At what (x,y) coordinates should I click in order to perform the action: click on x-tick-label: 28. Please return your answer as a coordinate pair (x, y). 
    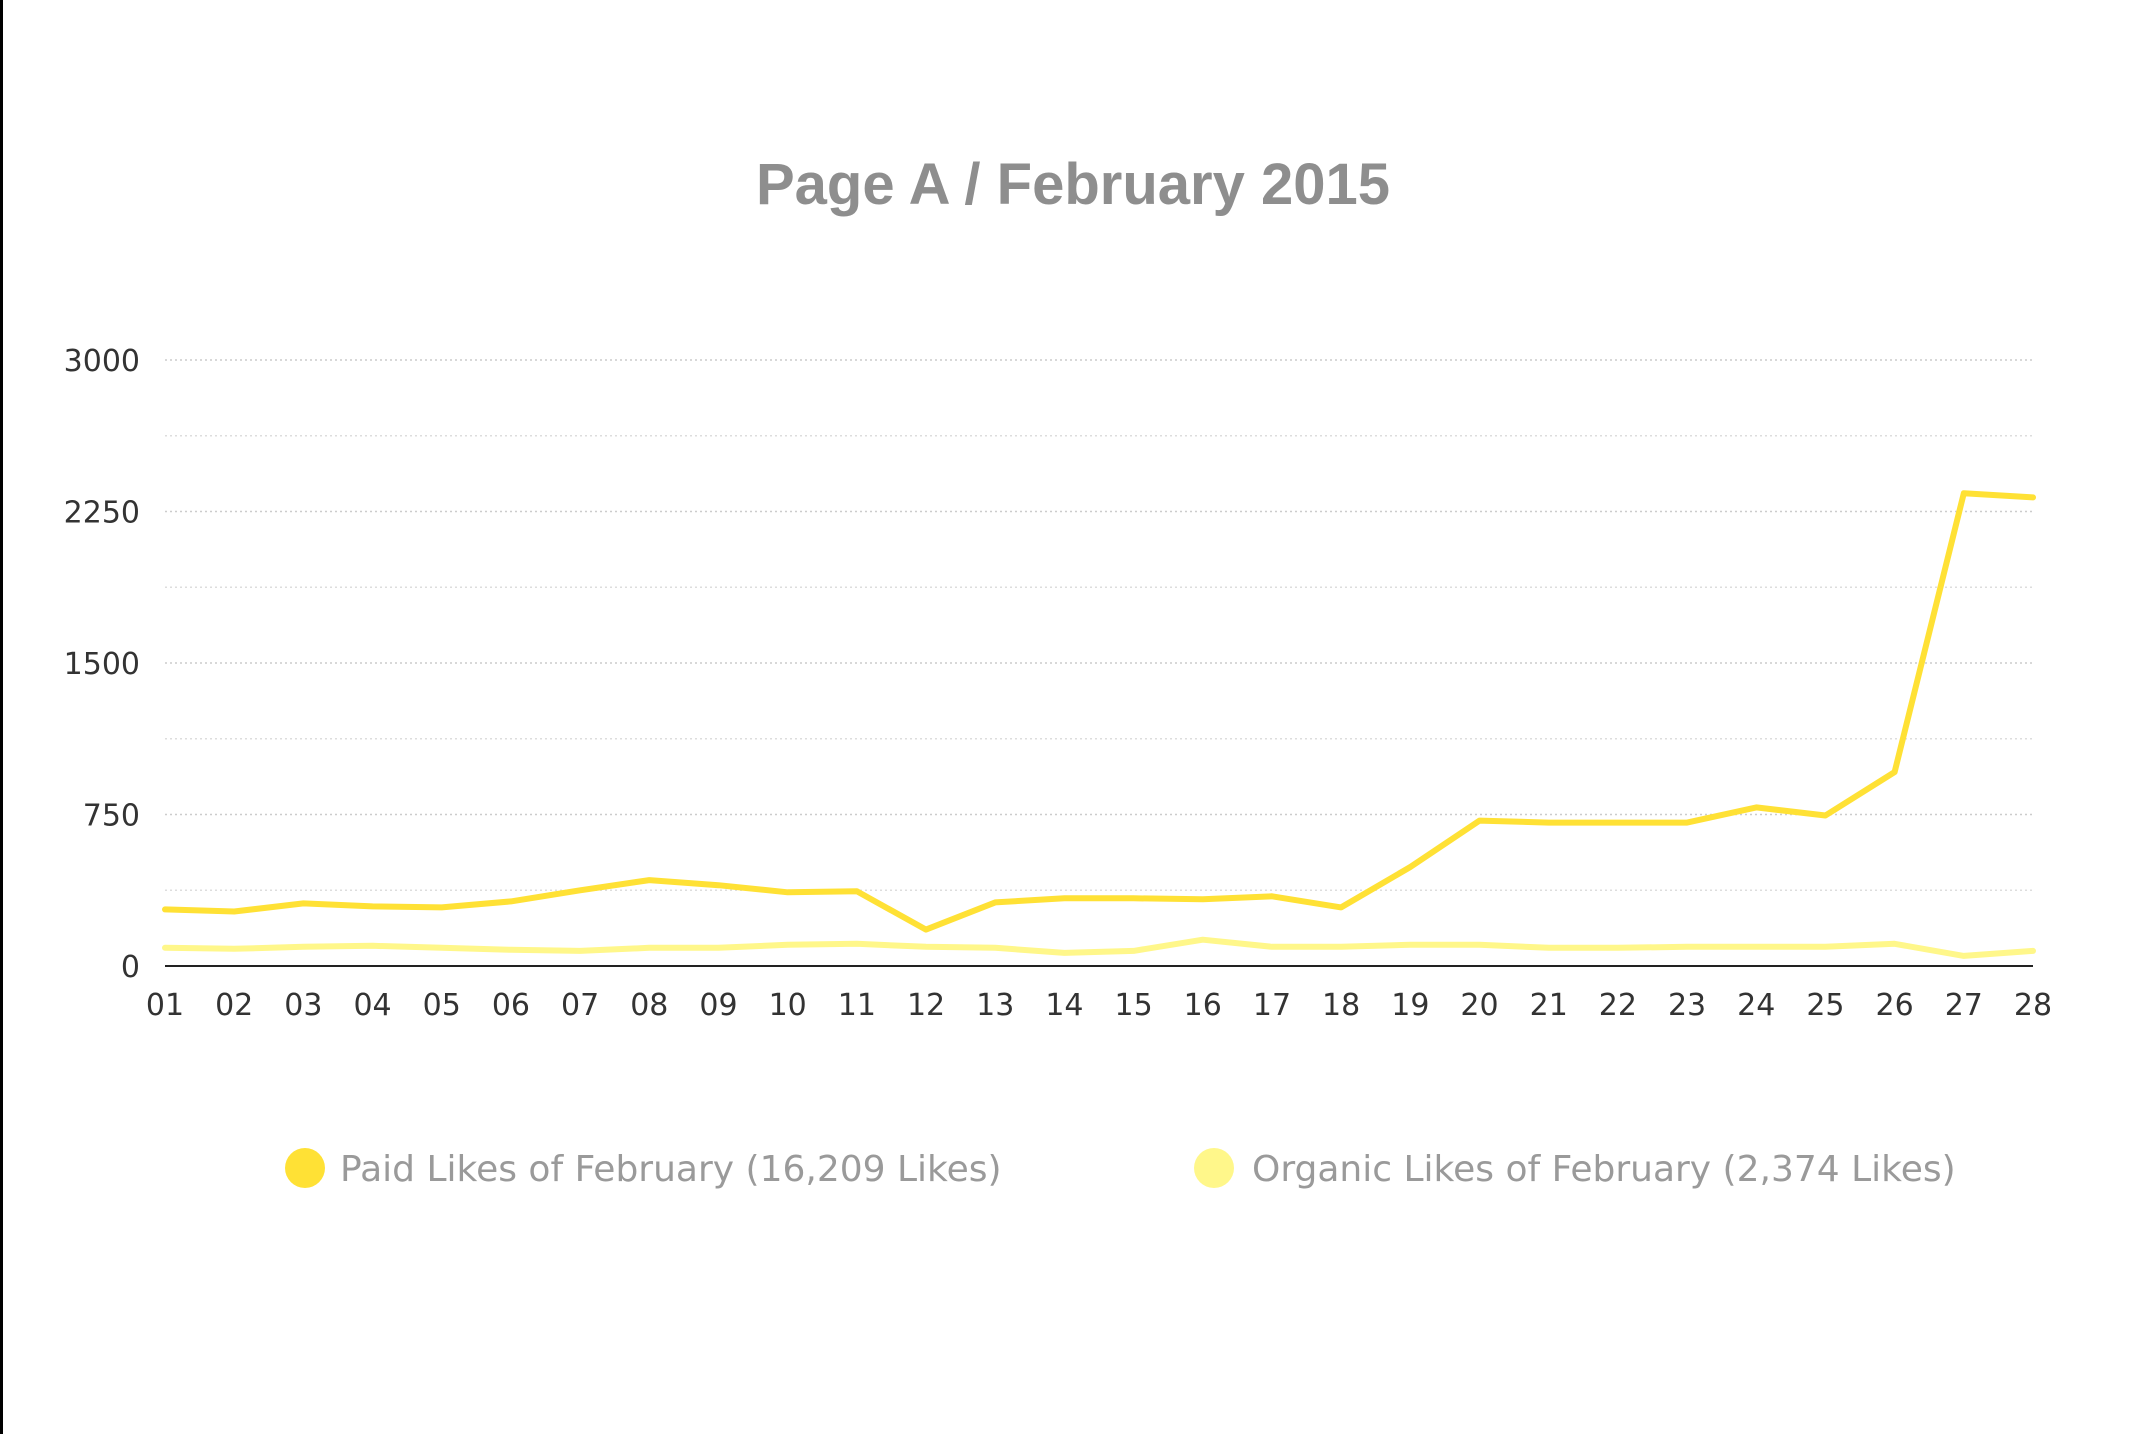
    Looking at the image, I should click on (2033, 1005).